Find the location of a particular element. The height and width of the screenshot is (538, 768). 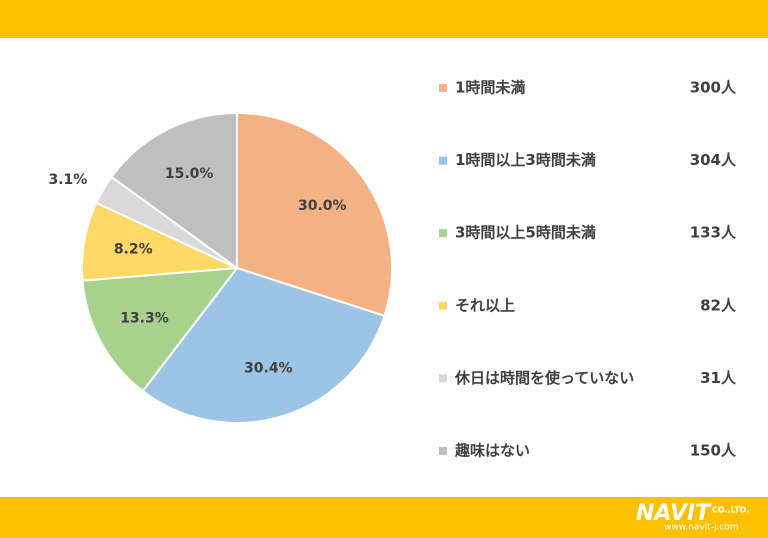

legend-count: 300人 is located at coordinates (713, 88).